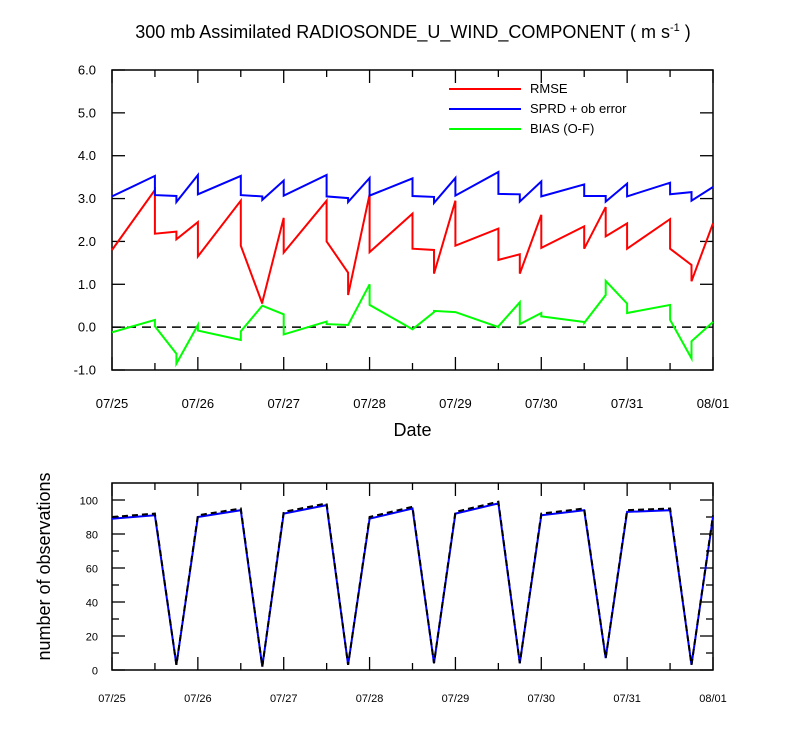  What do you see at coordinates (92, 604) in the screenshot?
I see `y-tick-label: 40` at bounding box center [92, 604].